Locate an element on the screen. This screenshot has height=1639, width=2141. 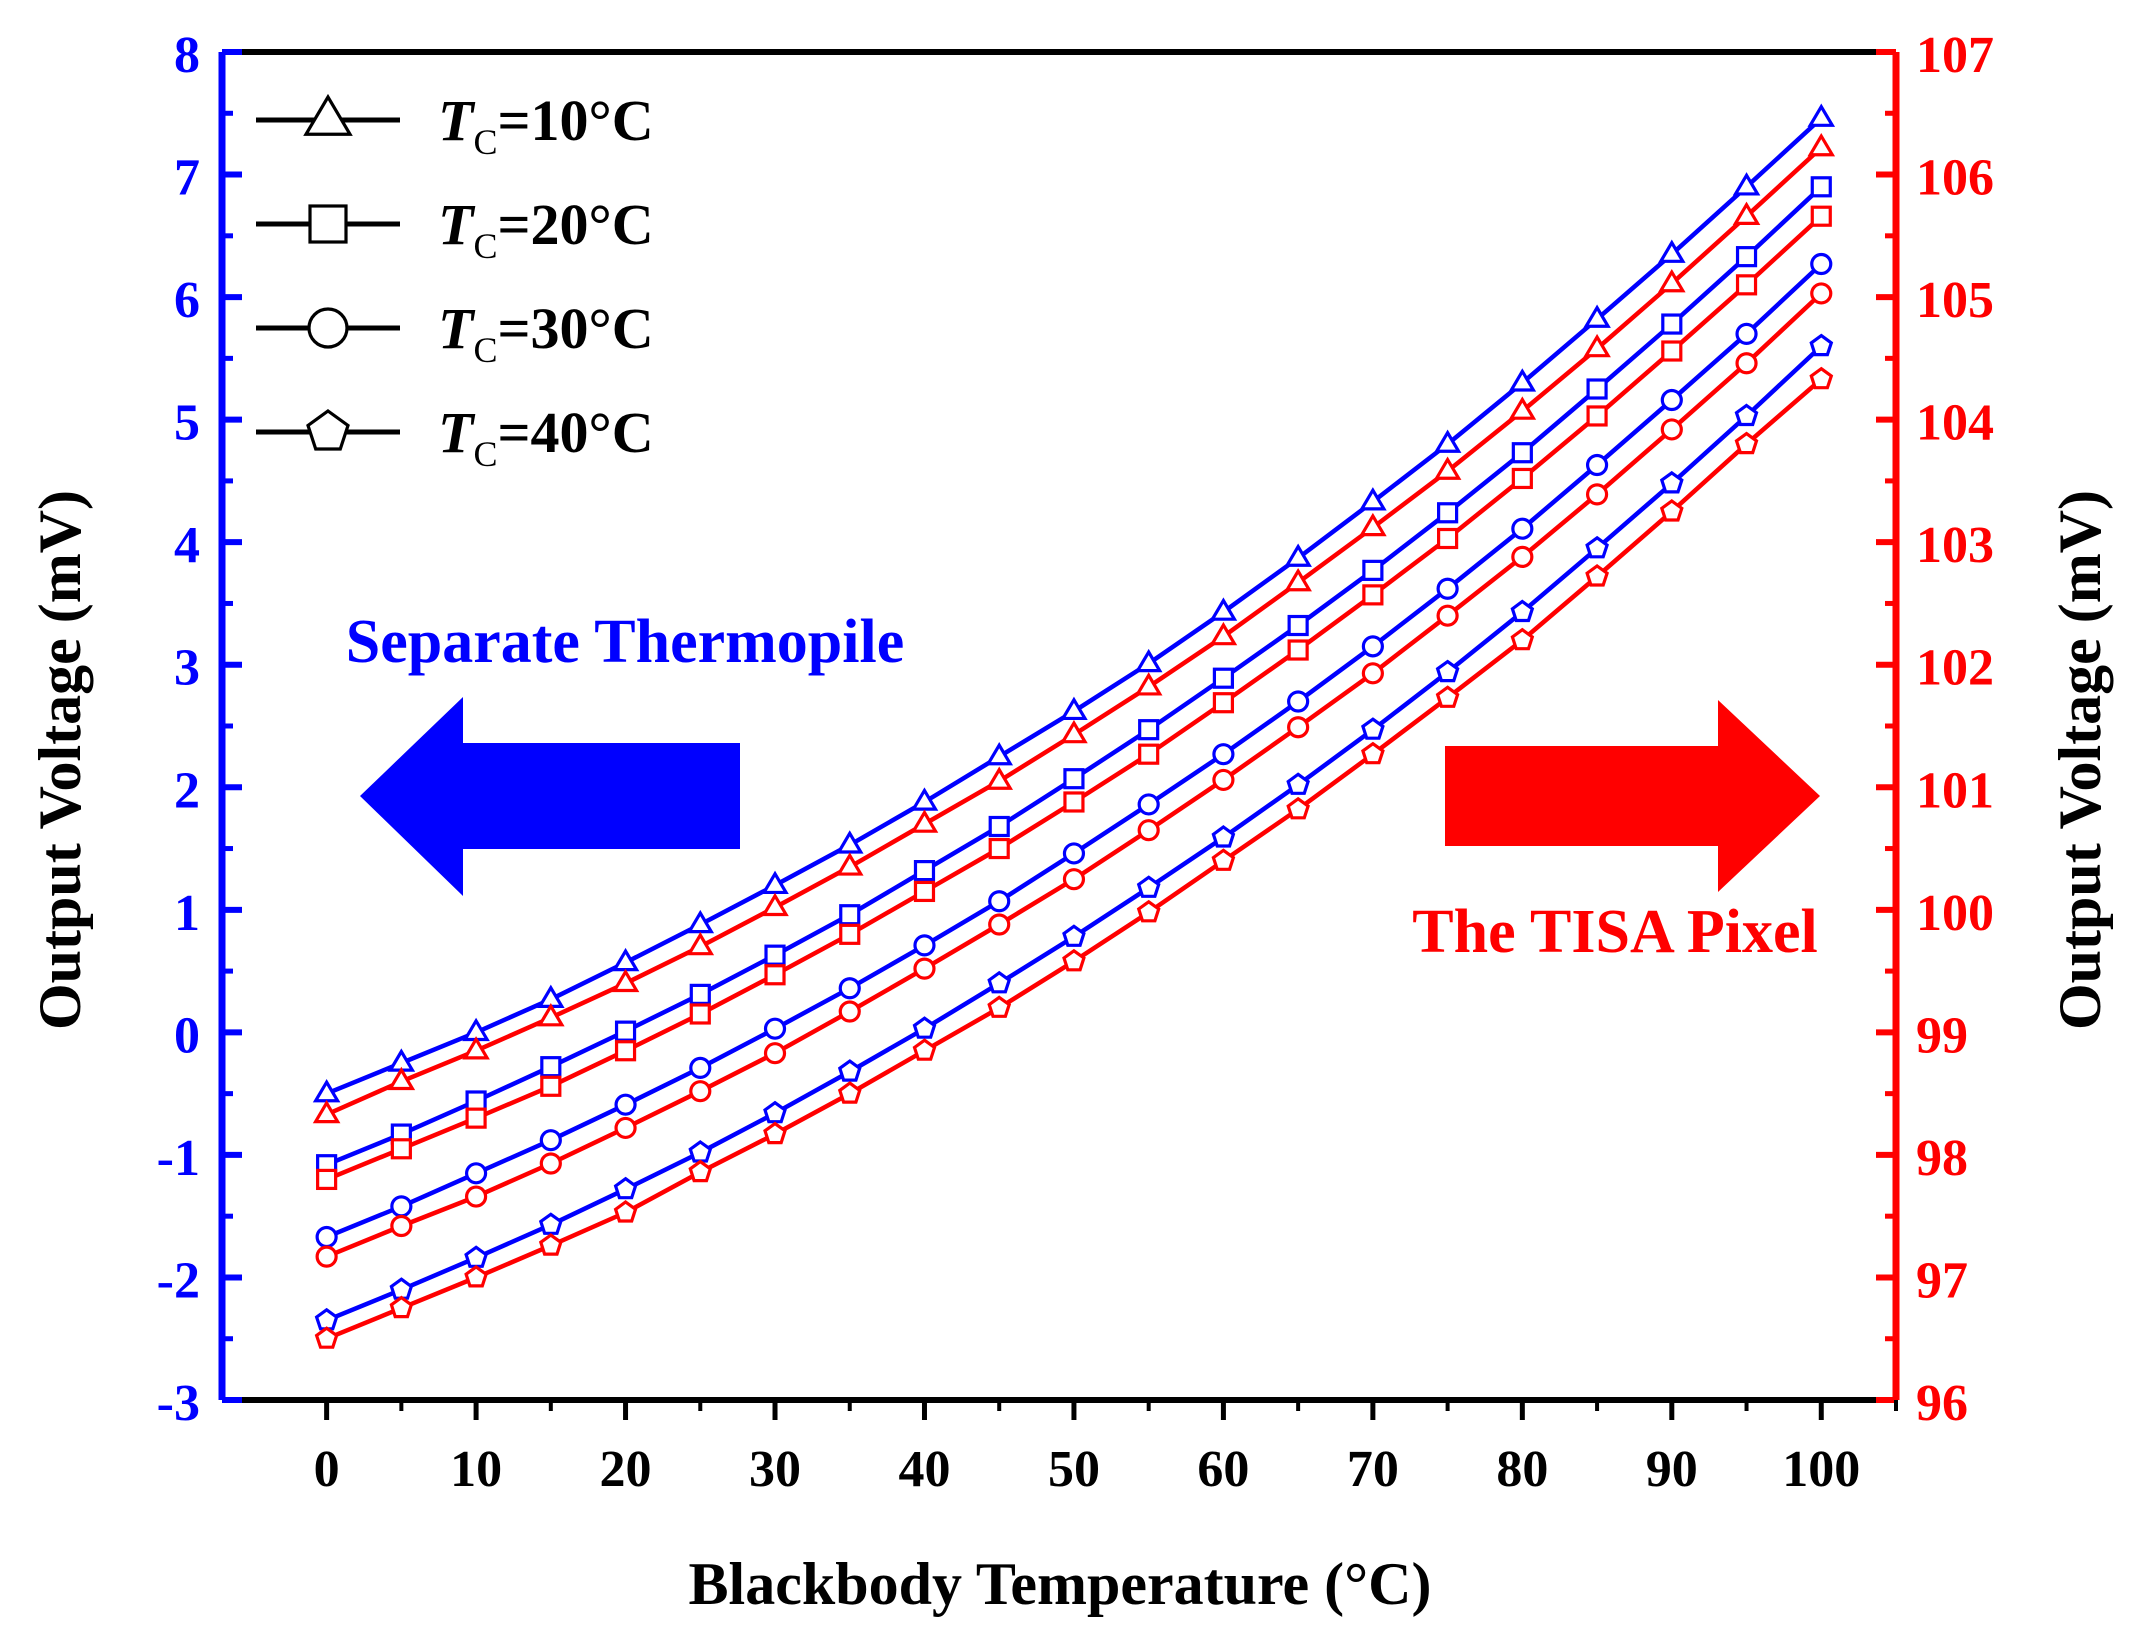
x-tick-label-11: 100 is located at coordinates (1821, 1469).